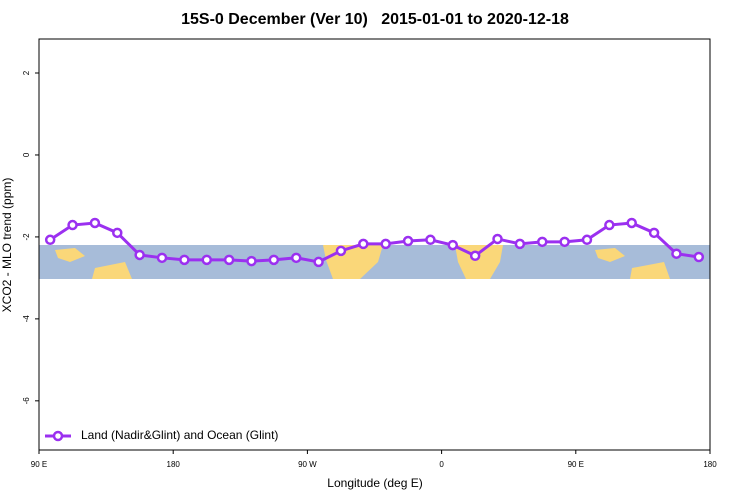 The image size is (750, 500). Describe the element at coordinates (26, 401) in the screenshot. I see `y-tick-label: -6` at that location.